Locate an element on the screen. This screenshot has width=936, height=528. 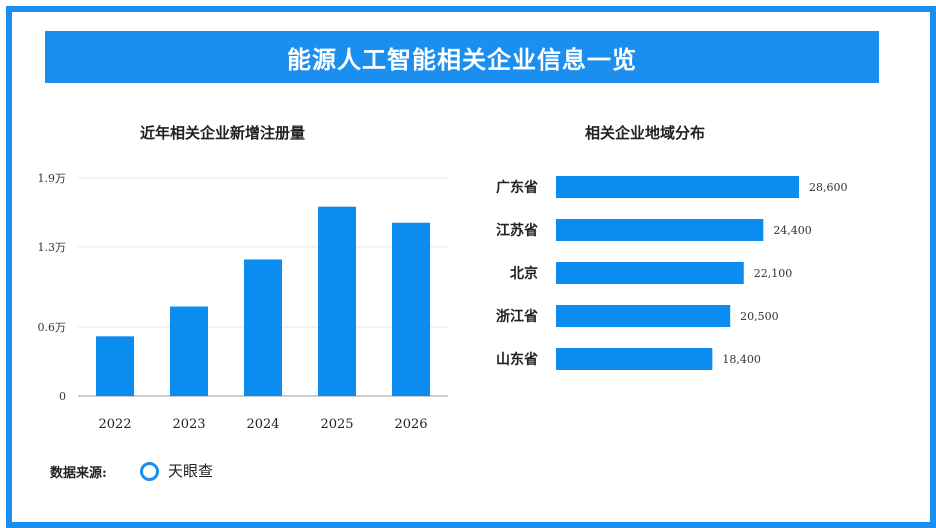
region-label: 北京 is located at coordinates (524, 273).